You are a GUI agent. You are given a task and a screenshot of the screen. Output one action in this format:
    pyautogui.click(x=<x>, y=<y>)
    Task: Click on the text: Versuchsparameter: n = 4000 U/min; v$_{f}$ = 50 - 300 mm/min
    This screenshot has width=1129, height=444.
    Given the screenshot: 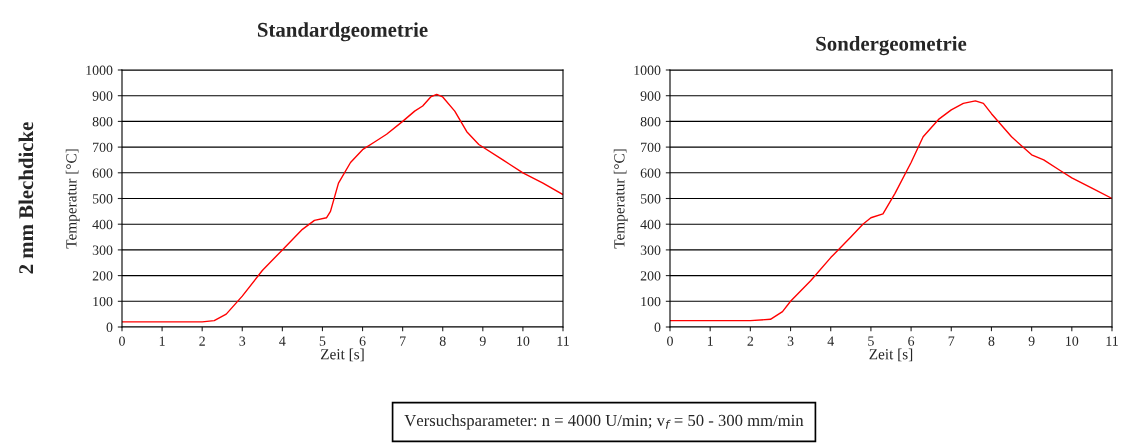 What is the action you would take?
    pyautogui.click(x=604, y=422)
    